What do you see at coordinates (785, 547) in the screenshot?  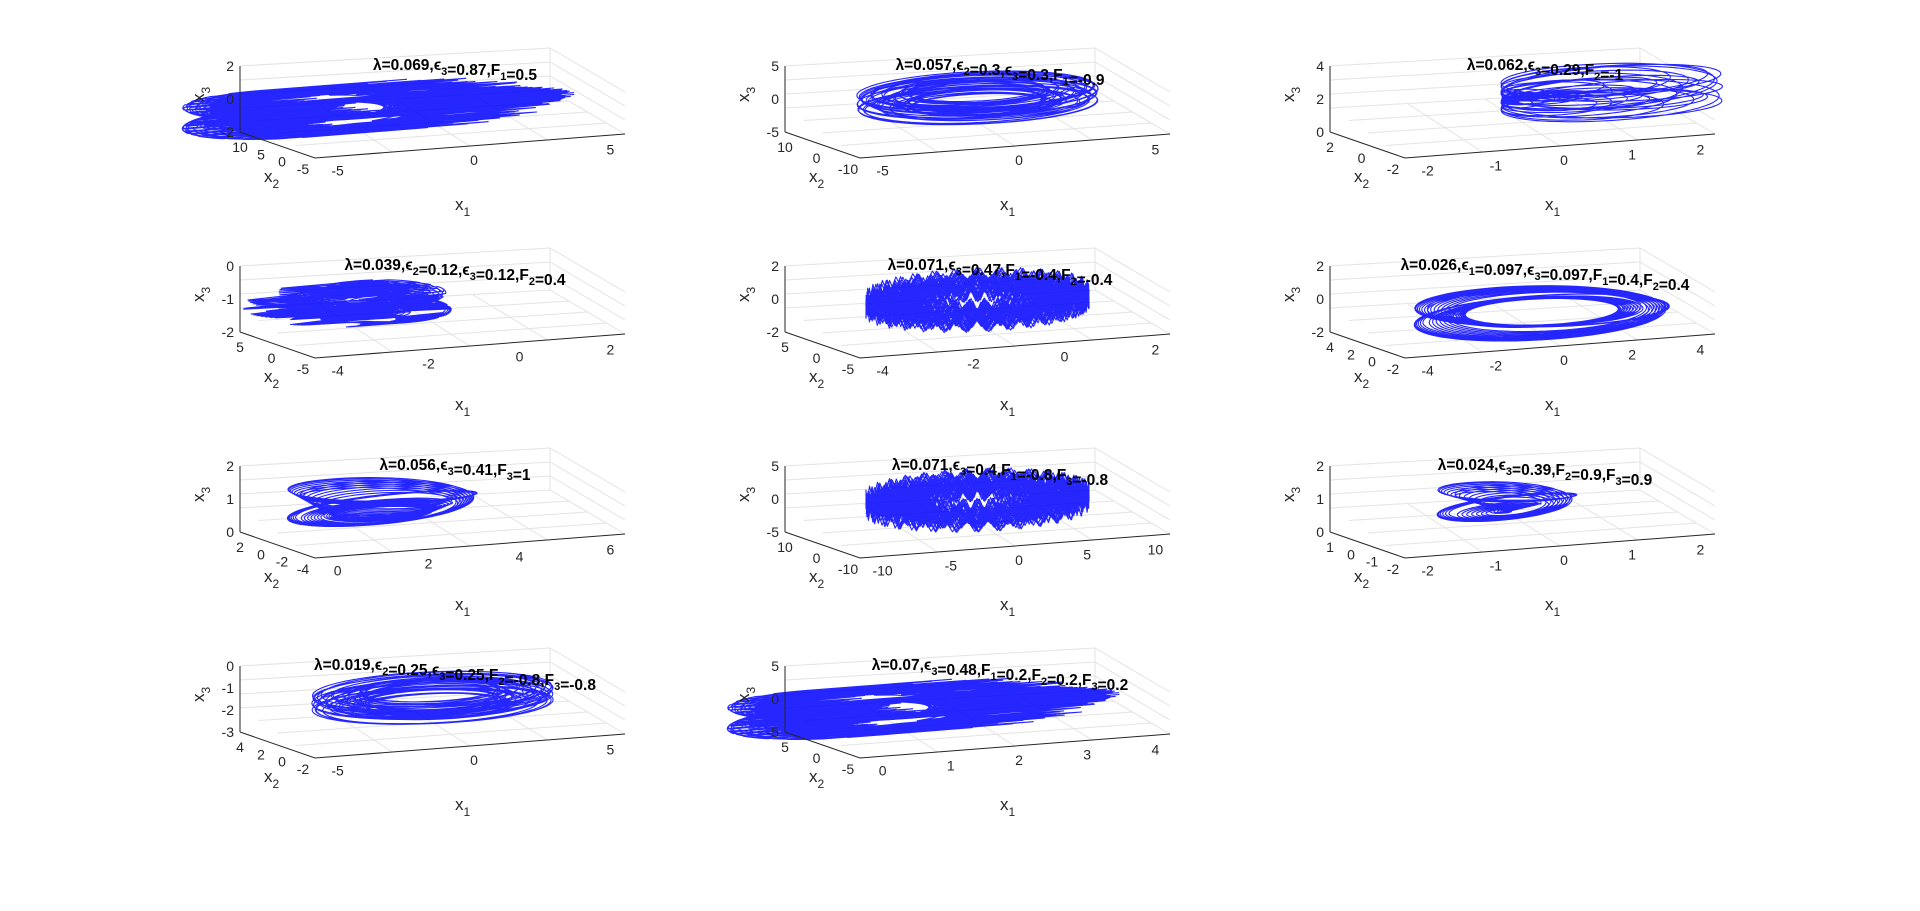 I see `x2-tick-label: 10` at bounding box center [785, 547].